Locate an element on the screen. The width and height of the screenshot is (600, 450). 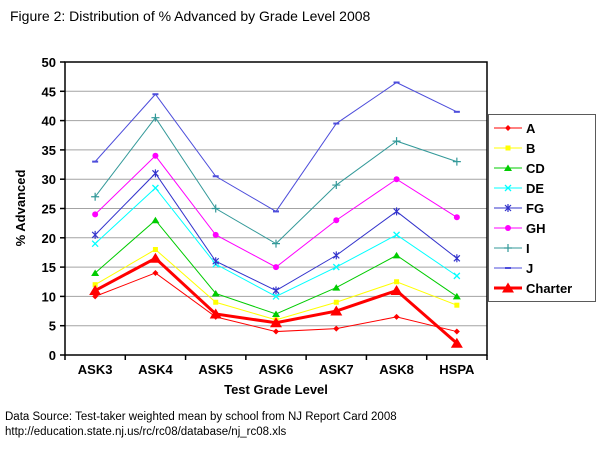
y-tick-label: 10 is located at coordinates (49, 296).